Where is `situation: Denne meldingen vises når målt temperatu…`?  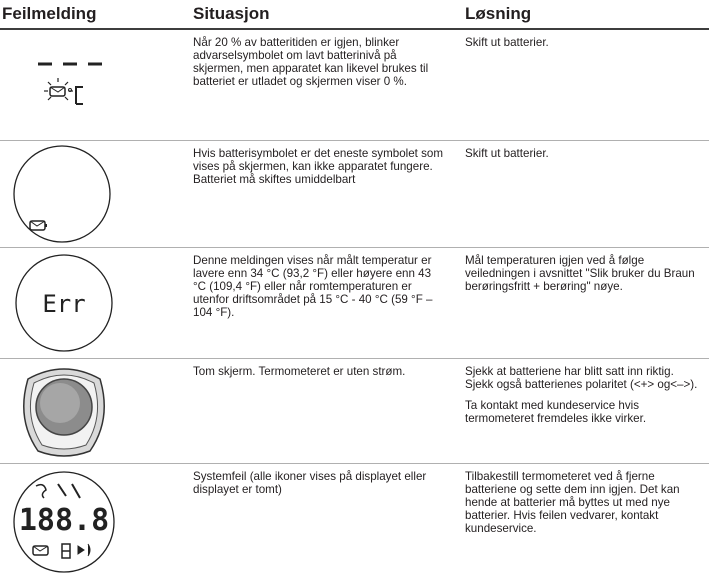 situation: Denne meldingen vises når målt temperatu… is located at coordinates (313, 286).